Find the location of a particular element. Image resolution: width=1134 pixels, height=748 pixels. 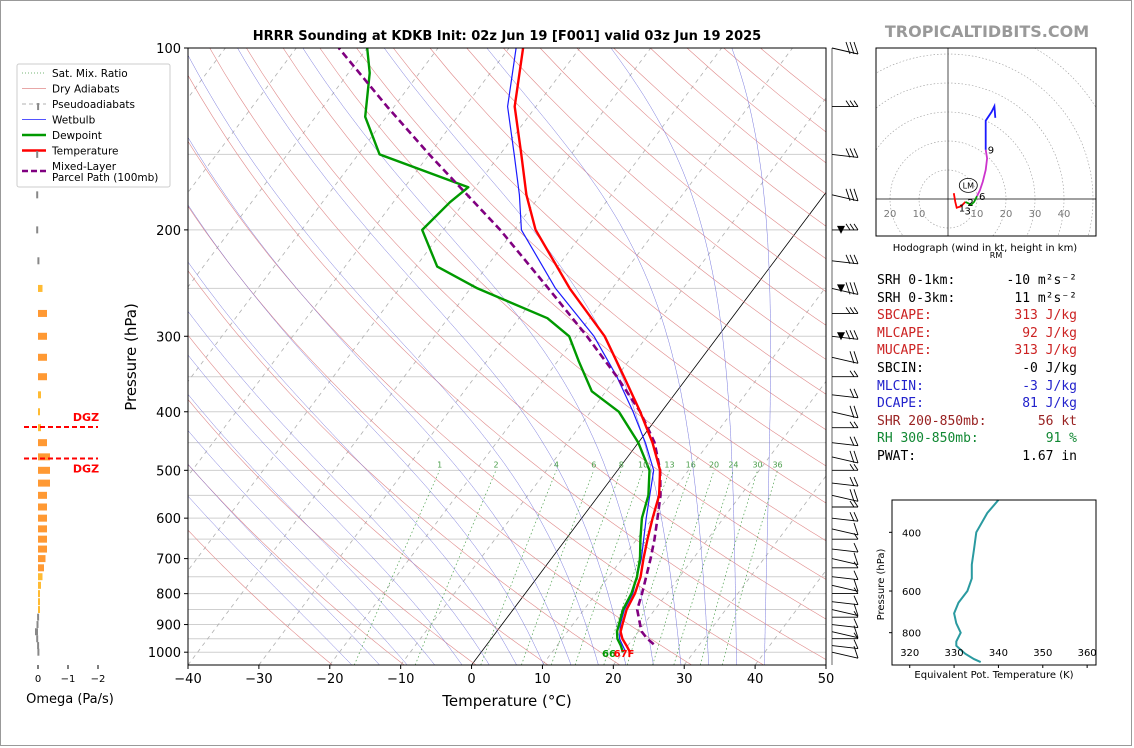

wind-barbs is located at coordinates (845, 353).